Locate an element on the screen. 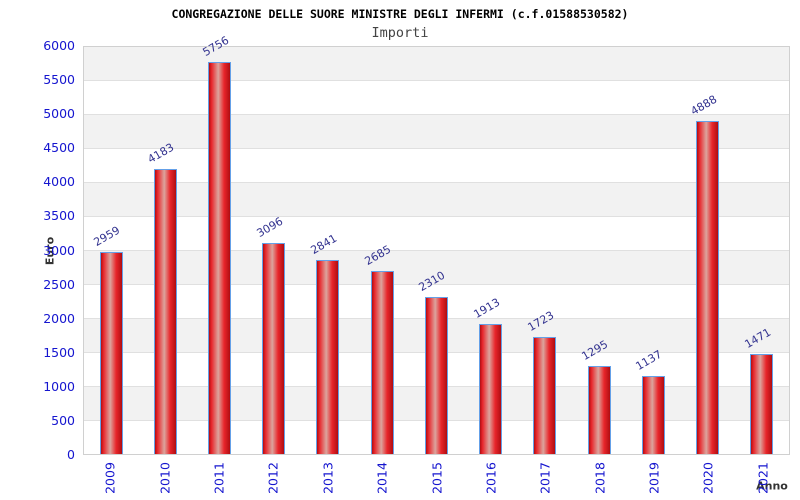  bar-slot-2010: 4183 is located at coordinates (165, 250).